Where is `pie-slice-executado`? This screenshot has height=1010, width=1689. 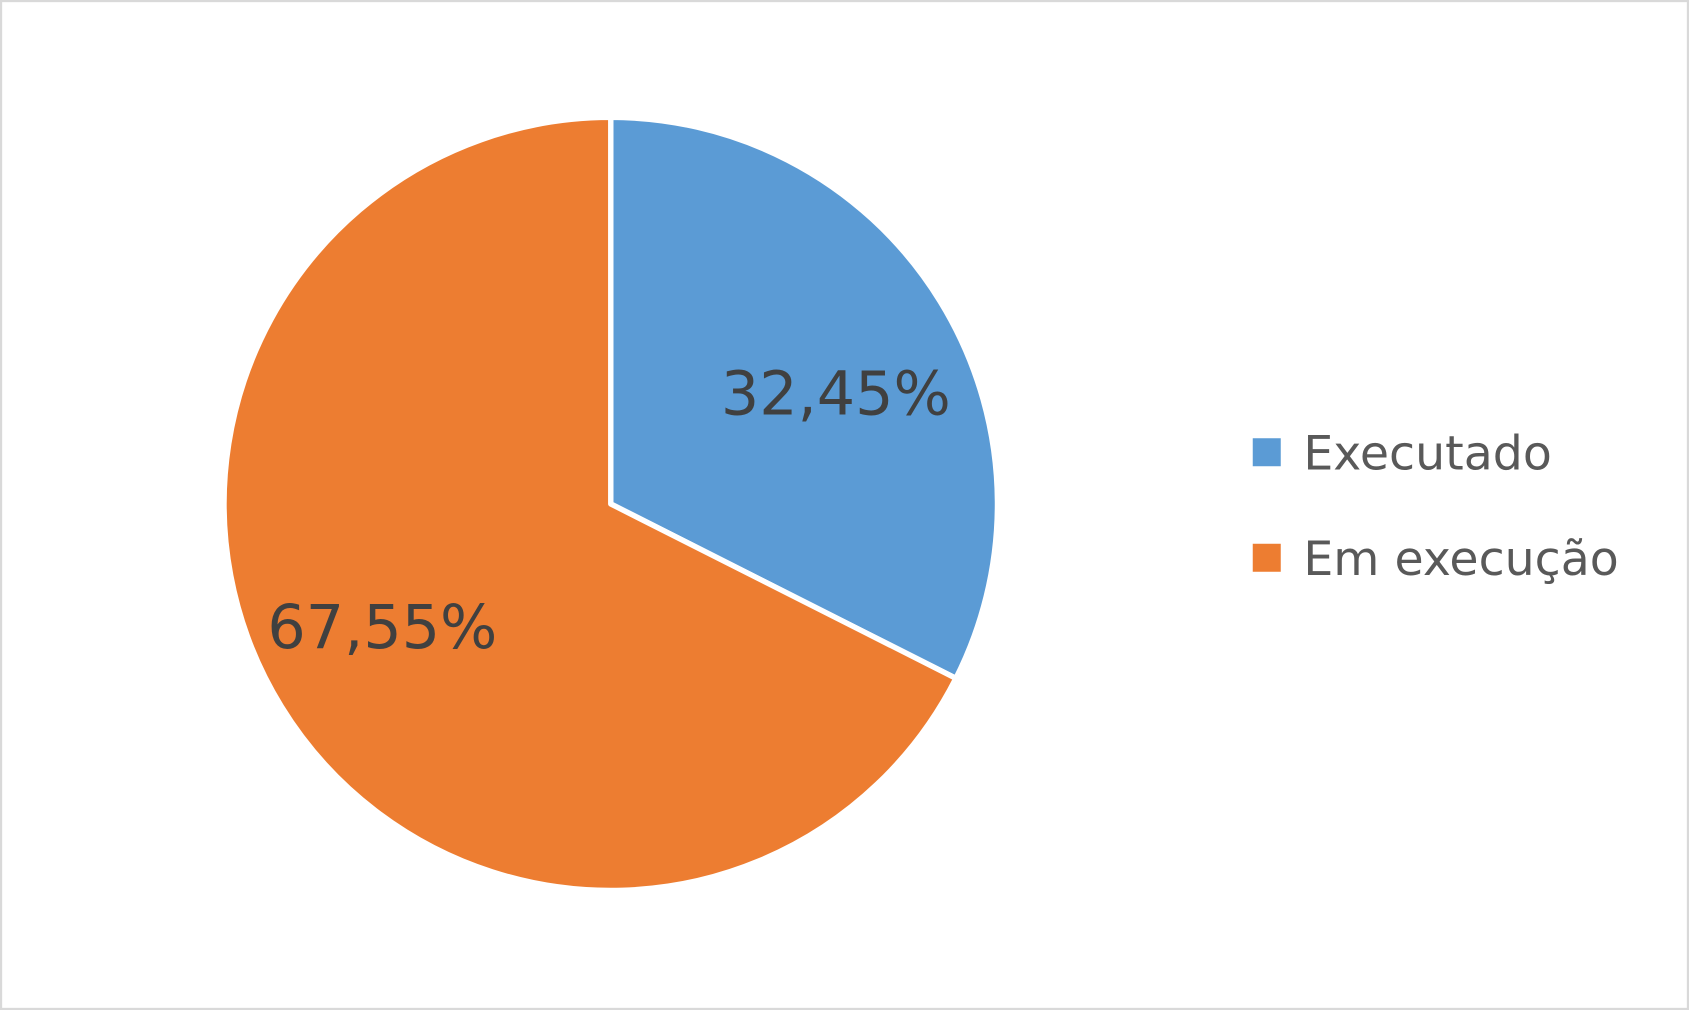
pie-slice-executado is located at coordinates (804, 398).